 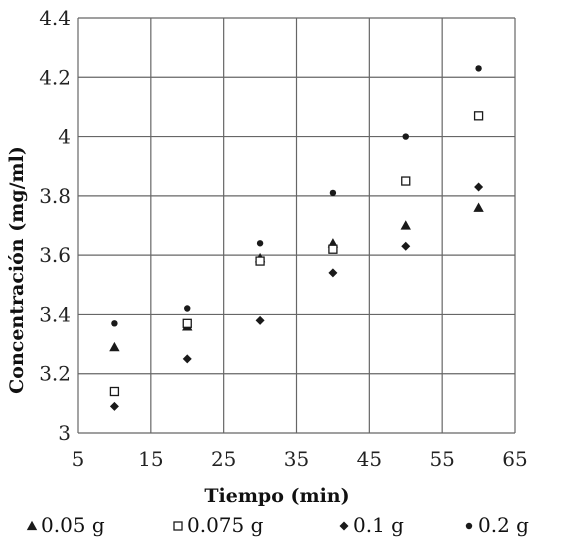 I want to click on y-axis-title: Concentración (mg/ml), so click(x=17, y=270).